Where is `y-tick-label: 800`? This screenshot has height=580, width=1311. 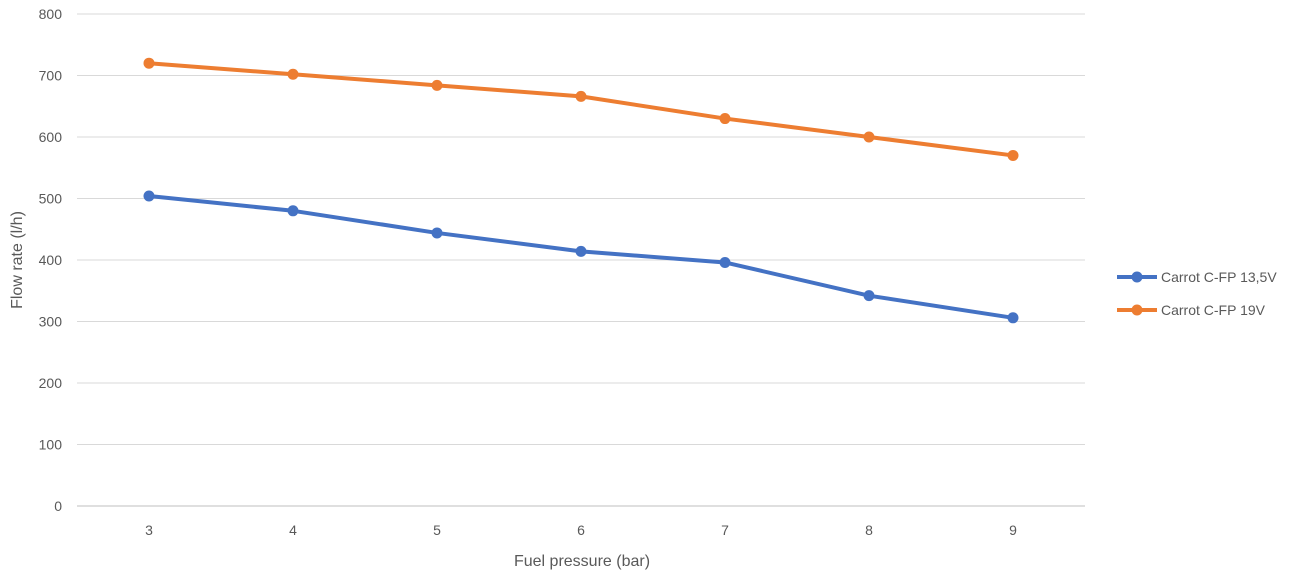
y-tick-label: 800 is located at coordinates (51, 14).